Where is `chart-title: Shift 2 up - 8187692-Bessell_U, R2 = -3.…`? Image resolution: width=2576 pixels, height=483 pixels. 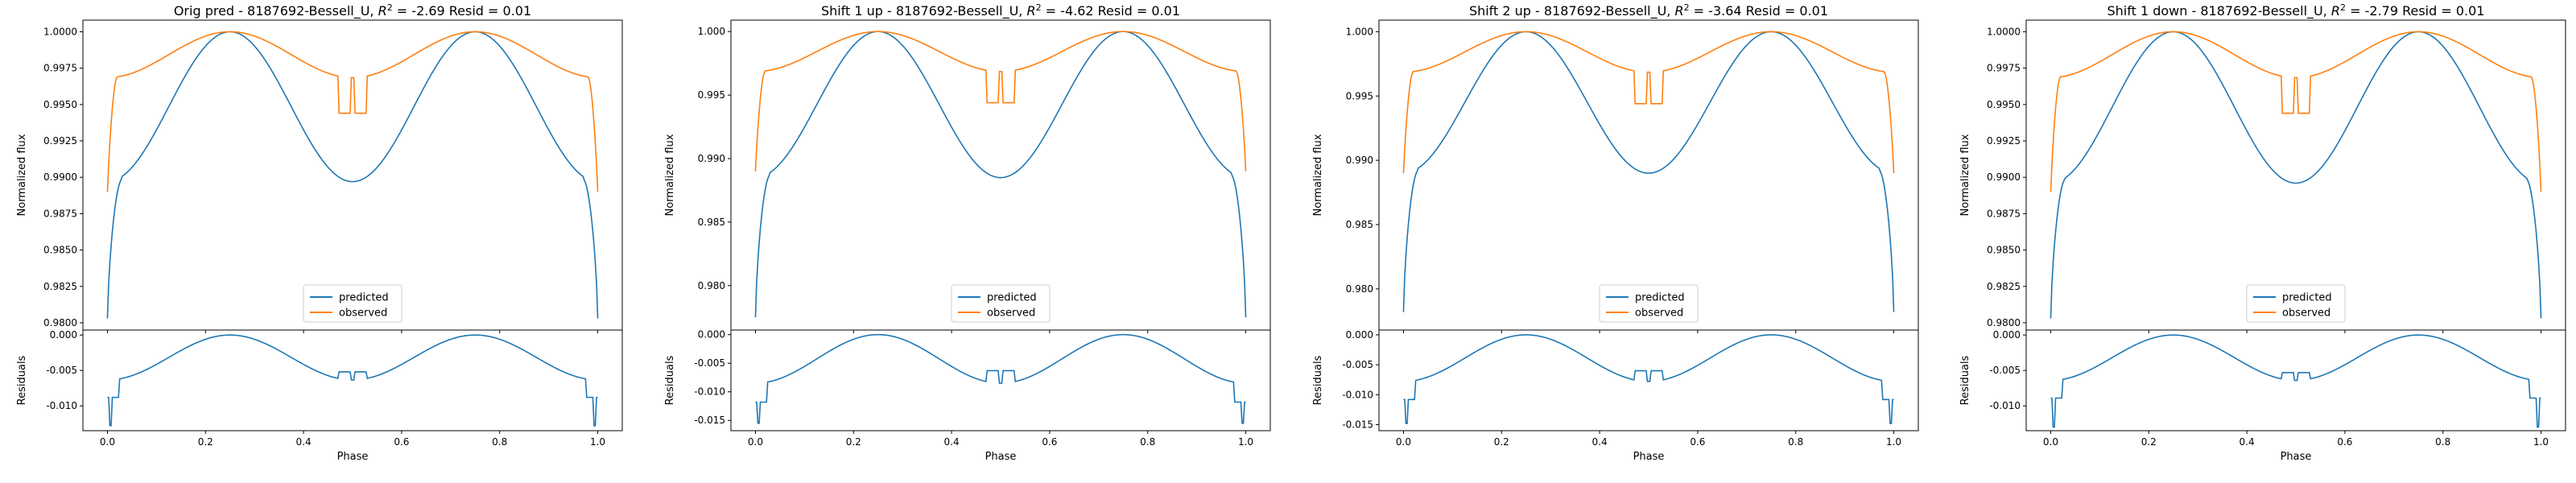
chart-title: Shift 2 up - 8187692-Bessell_U, R2 = -3.… is located at coordinates (1648, 11).